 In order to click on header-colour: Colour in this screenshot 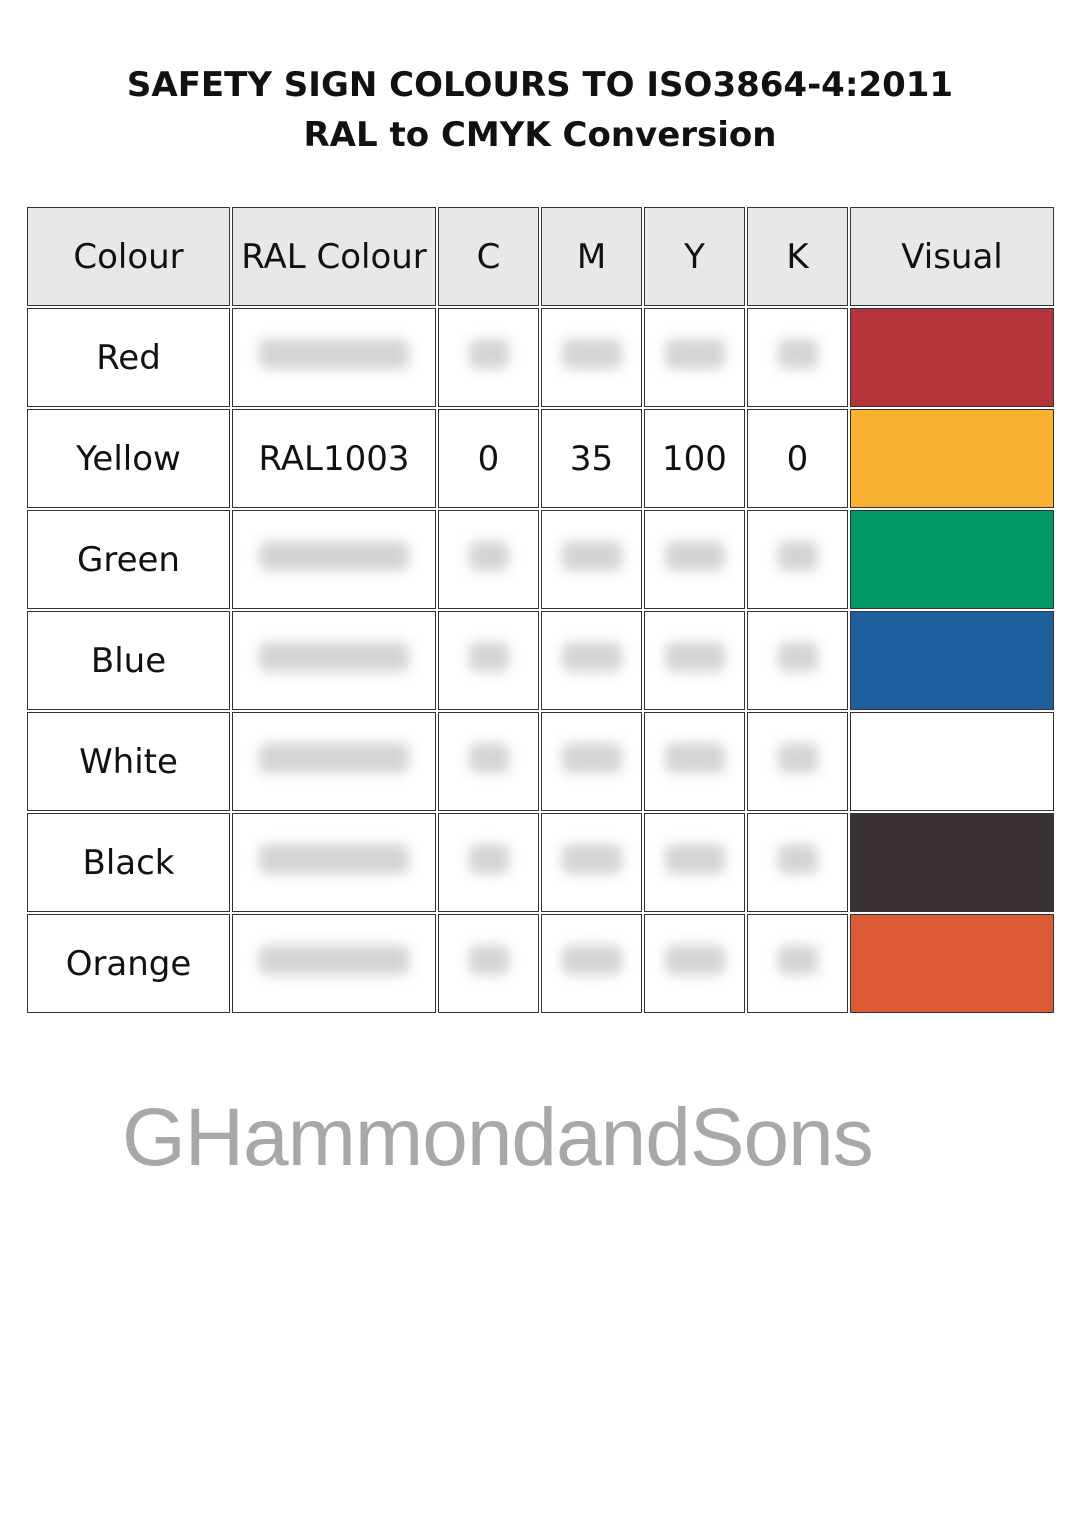, I will do `click(128, 256)`.